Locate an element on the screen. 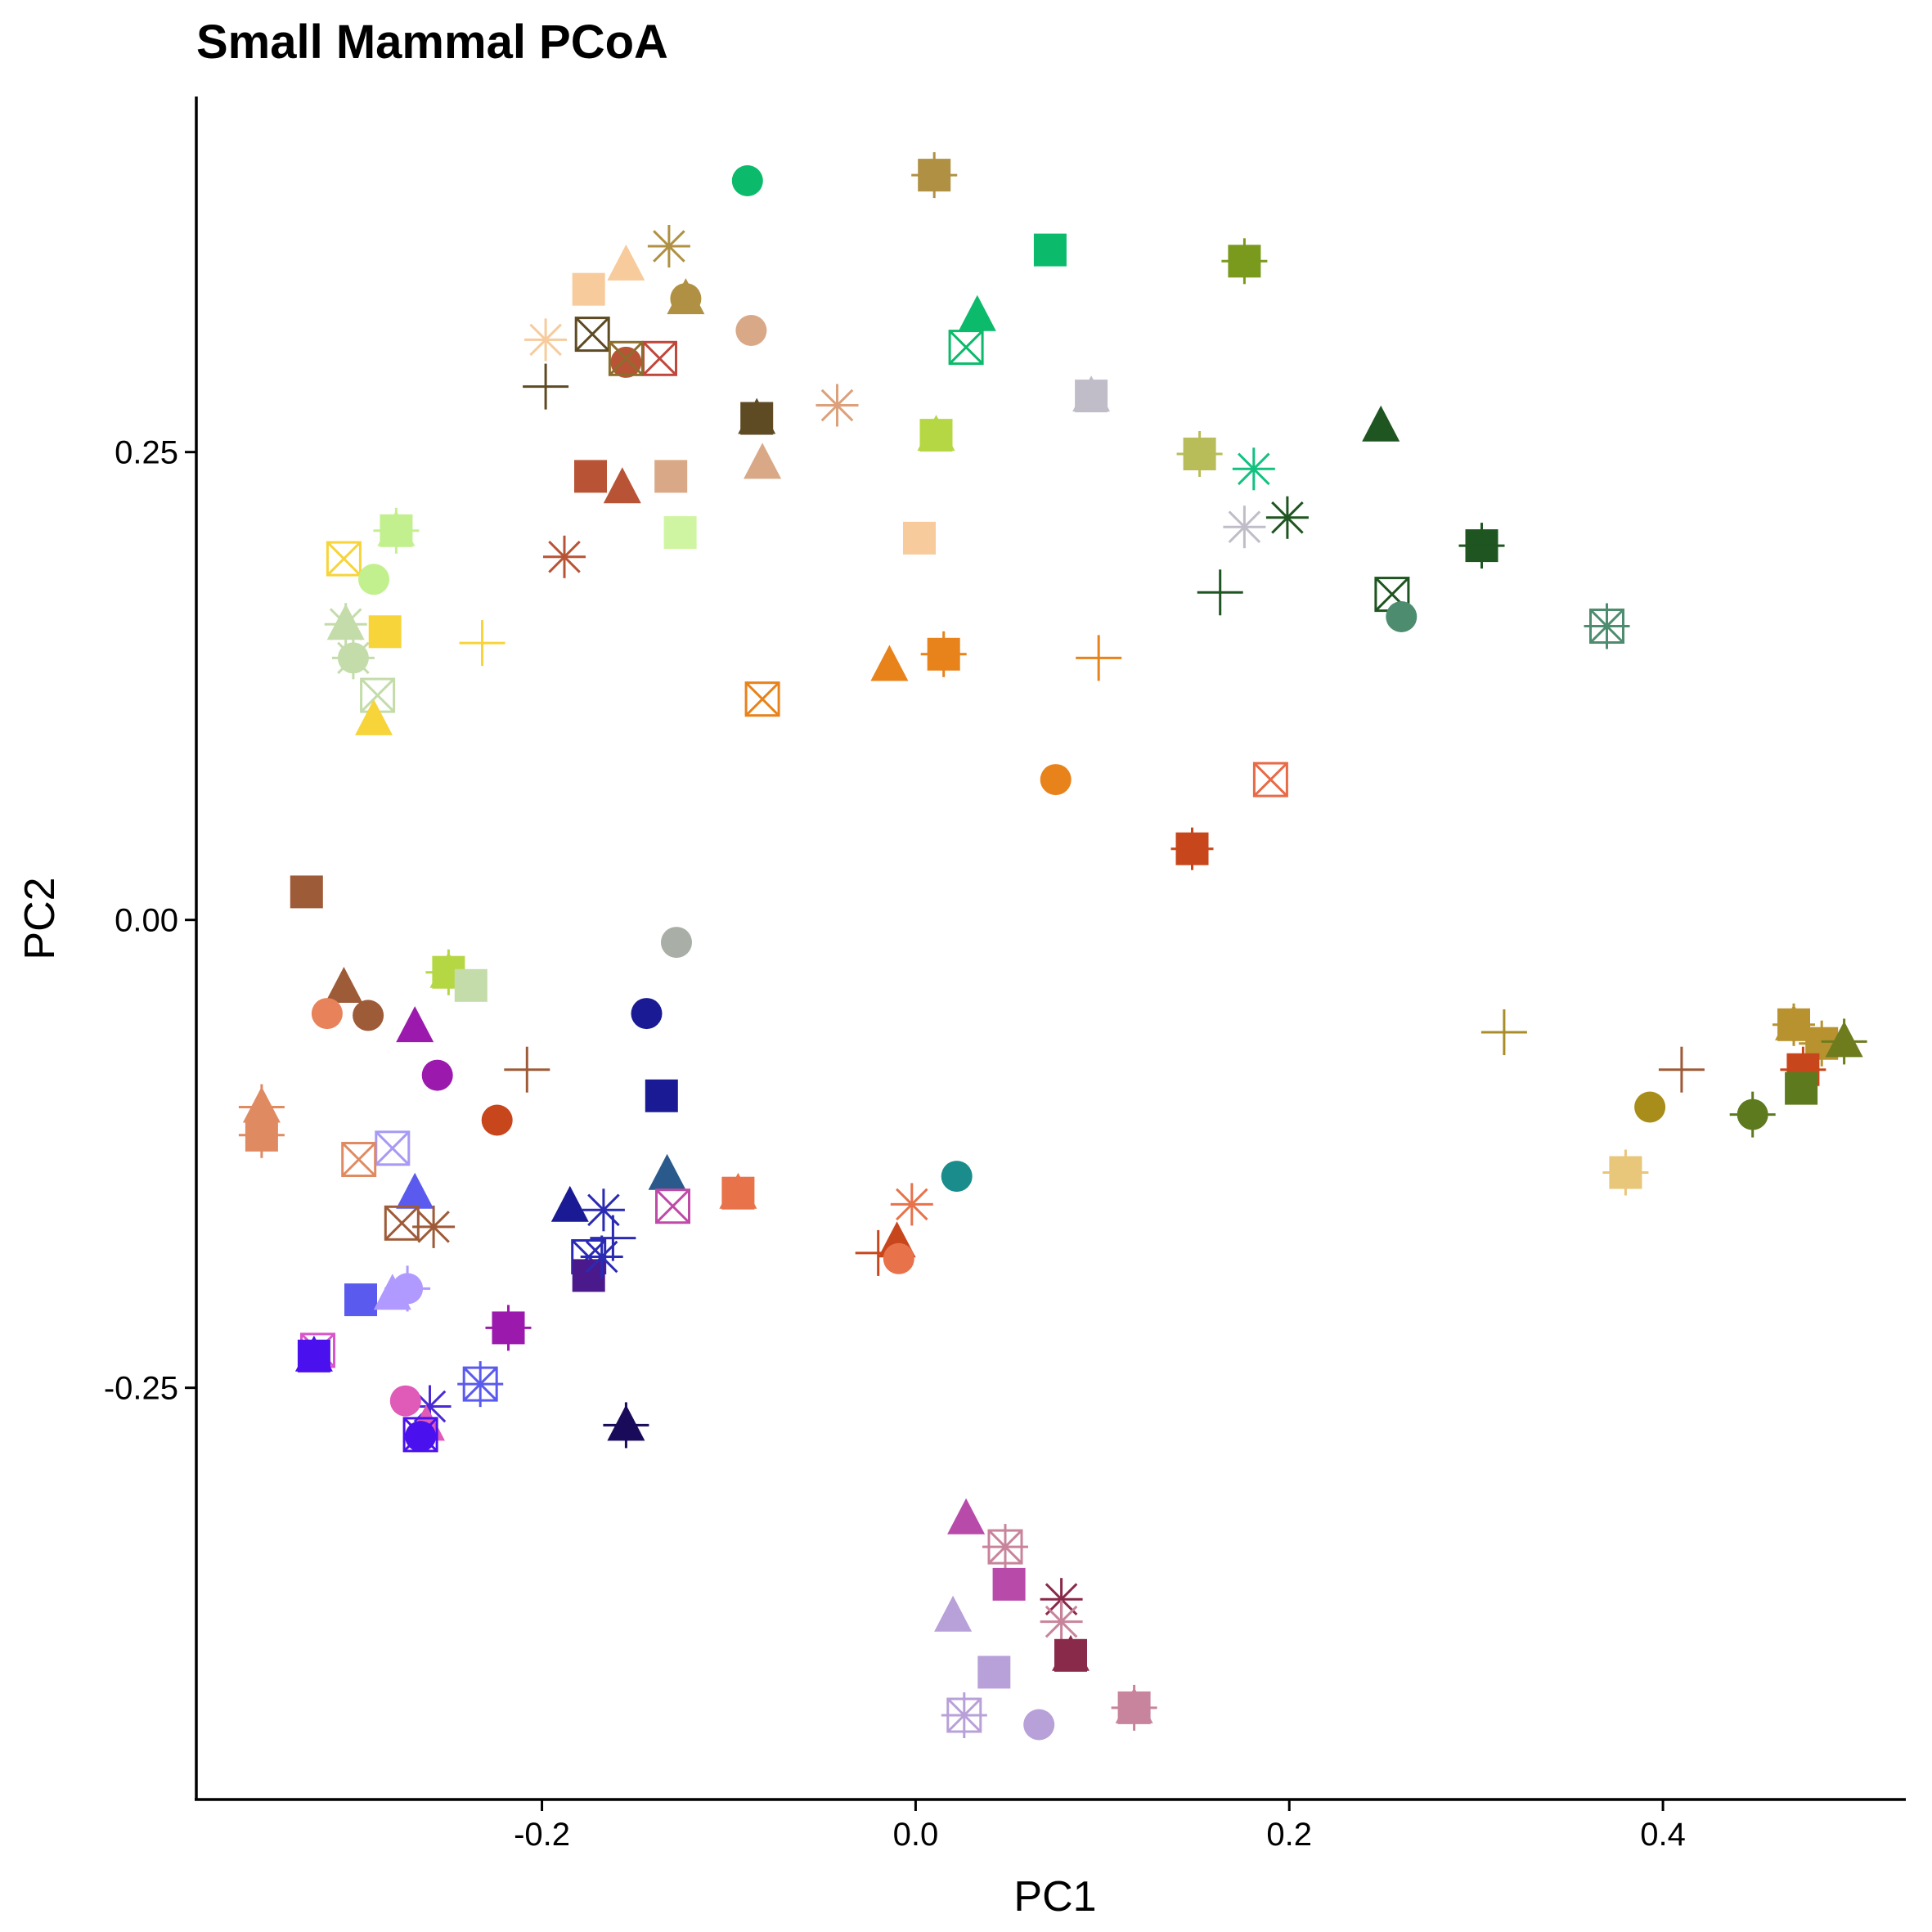  x-tick-label: -0.2 is located at coordinates (542, 1835).